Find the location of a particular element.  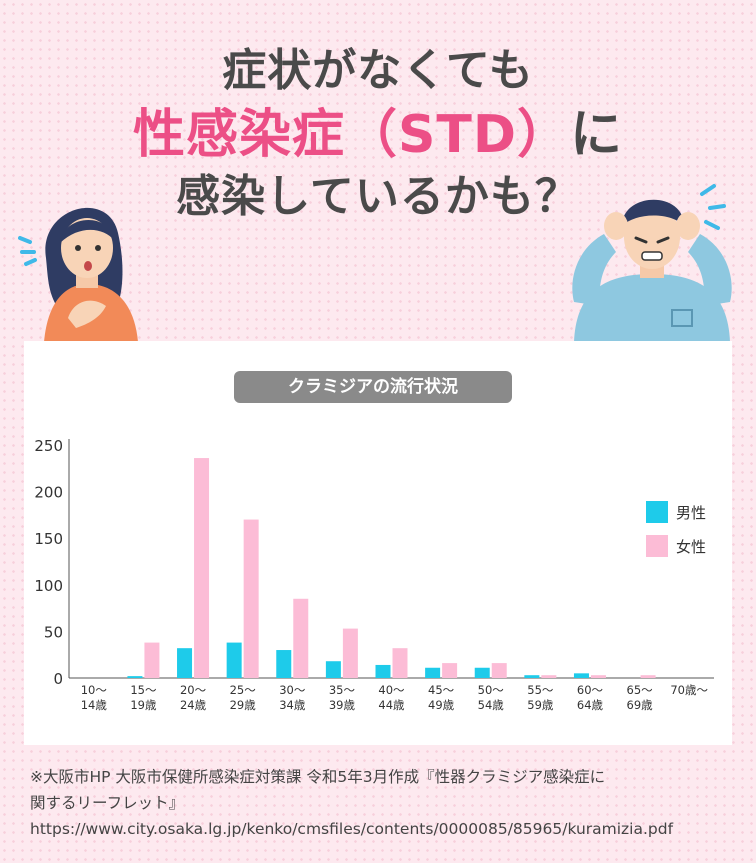

headline-line-2-suffix: に is located at coordinates (597, 135).